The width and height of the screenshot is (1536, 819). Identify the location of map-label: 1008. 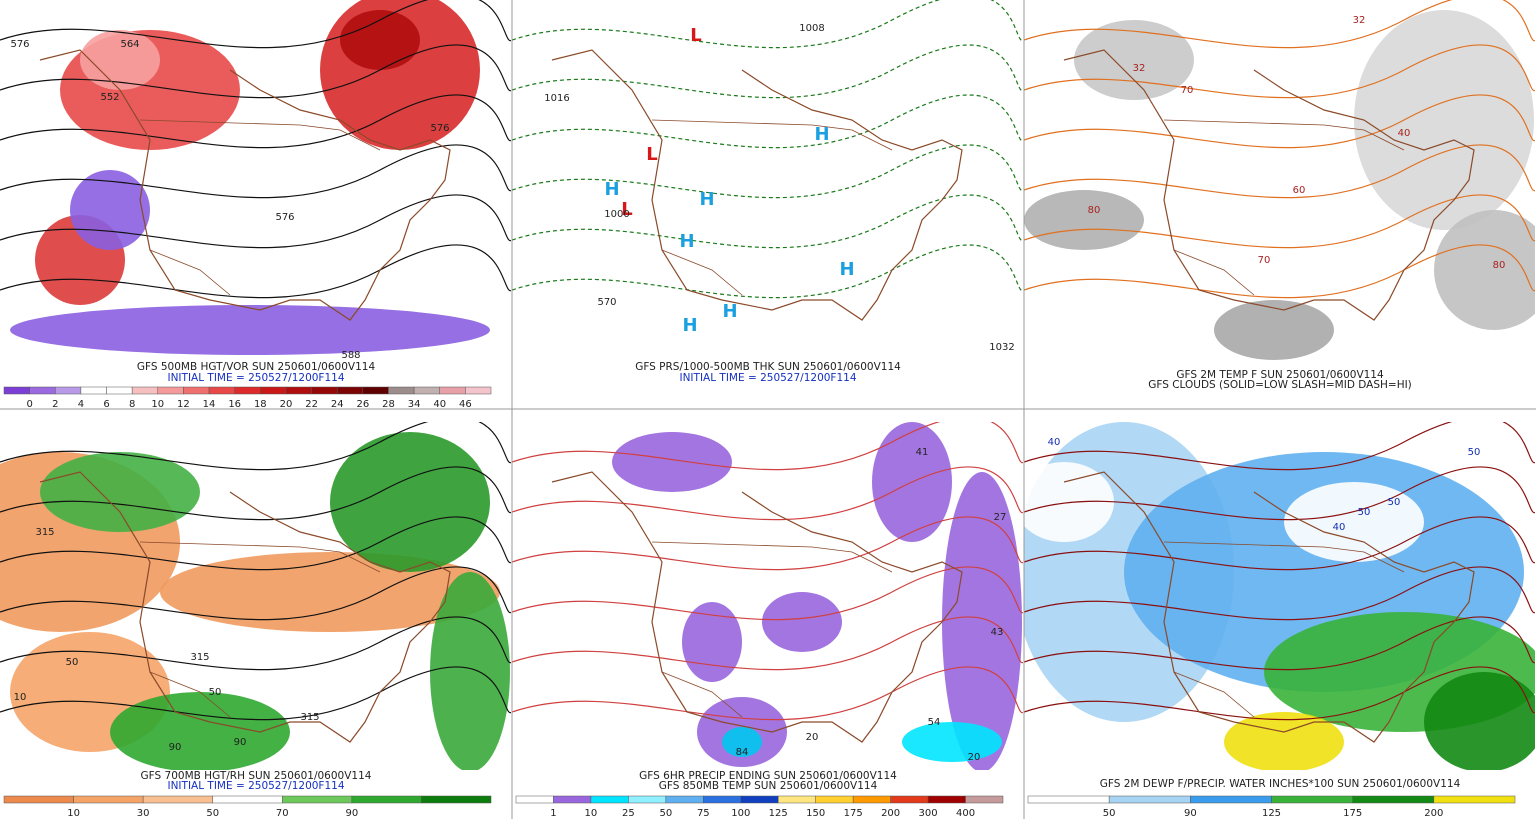
(811, 28).